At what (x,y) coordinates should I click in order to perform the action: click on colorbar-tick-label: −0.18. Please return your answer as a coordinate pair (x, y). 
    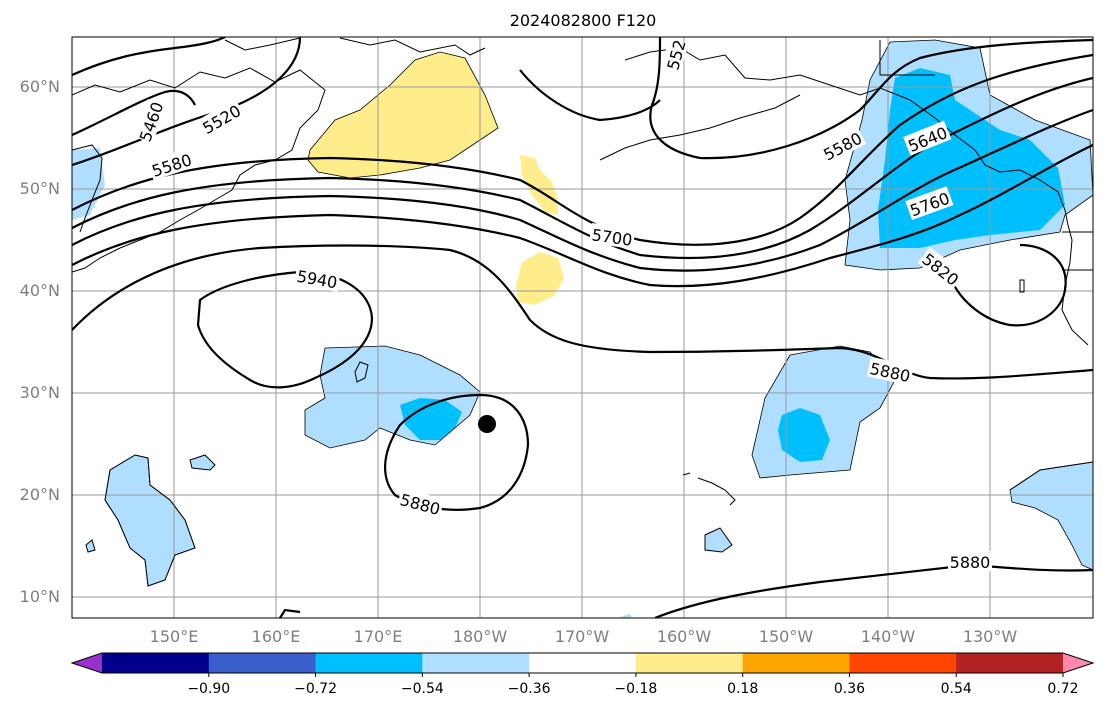
    Looking at the image, I should click on (635, 689).